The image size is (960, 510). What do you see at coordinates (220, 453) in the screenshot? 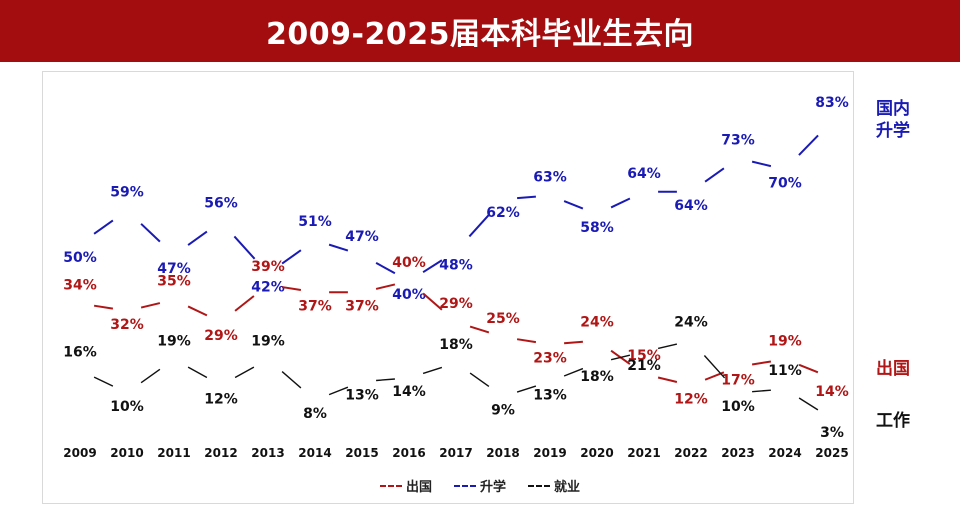
I see `x-tick-label: 2012` at bounding box center [220, 453].